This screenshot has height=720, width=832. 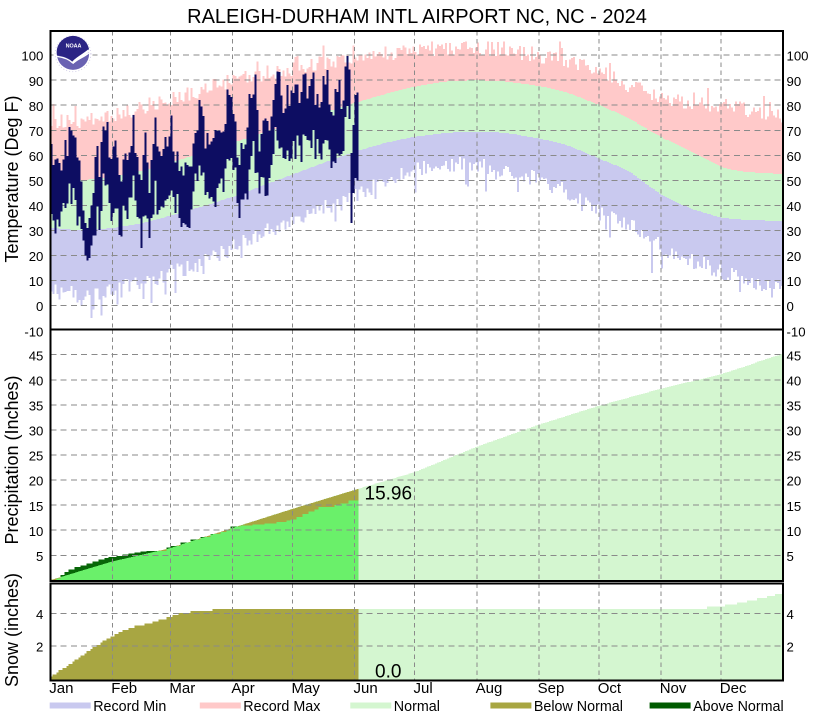 What do you see at coordinates (673, 688) in the screenshot?
I see `svg-text: Nov` at bounding box center [673, 688].